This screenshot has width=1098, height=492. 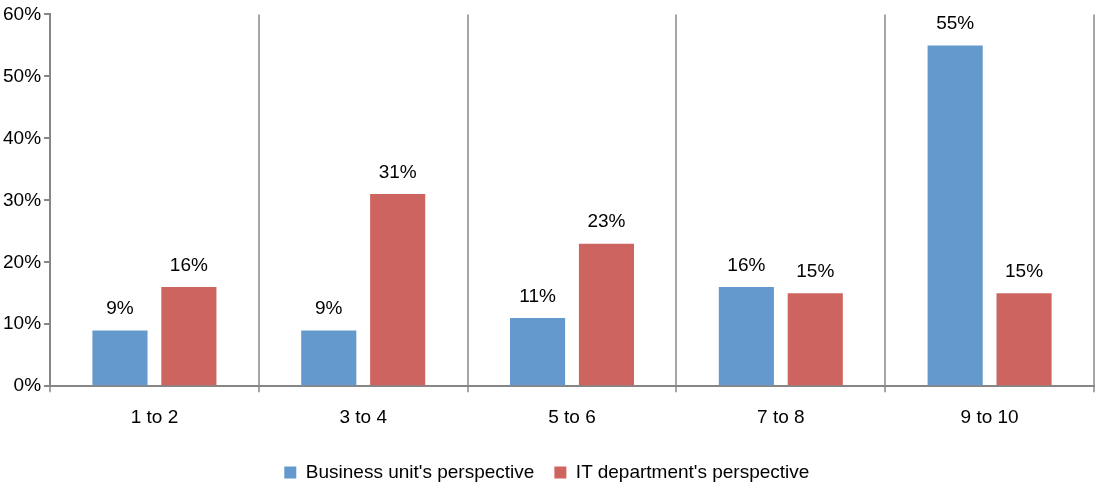 I want to click on y-tick-label: 40%, so click(x=22, y=137).